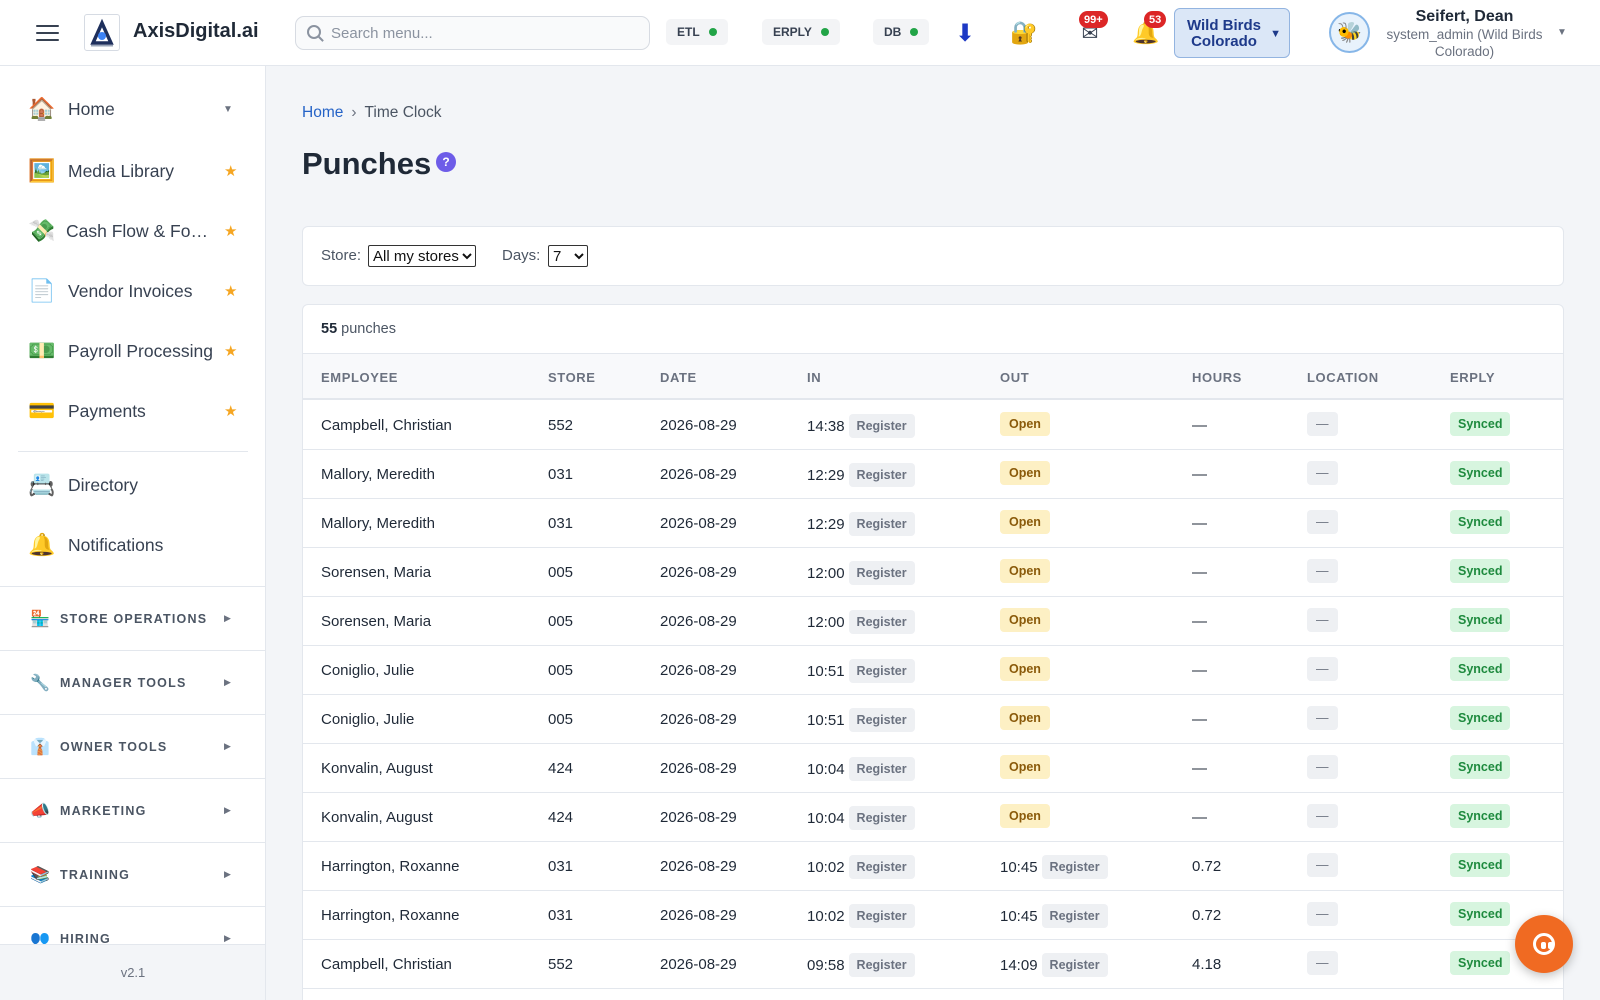 The image size is (1600, 1000). I want to click on status-db: DB, so click(901, 32).